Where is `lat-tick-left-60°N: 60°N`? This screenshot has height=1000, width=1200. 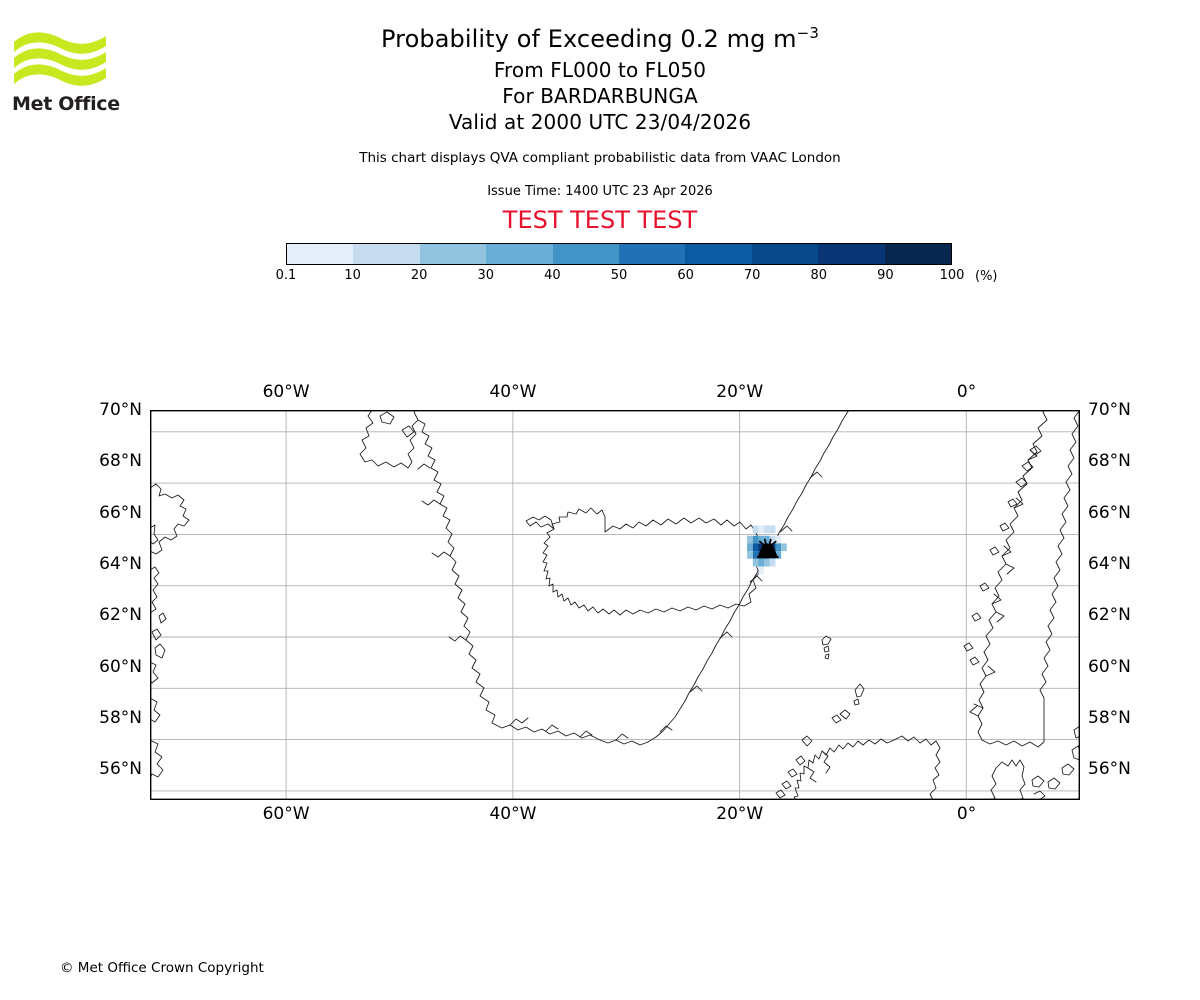
lat-tick-left-60°N: 60°N is located at coordinates (120, 666).